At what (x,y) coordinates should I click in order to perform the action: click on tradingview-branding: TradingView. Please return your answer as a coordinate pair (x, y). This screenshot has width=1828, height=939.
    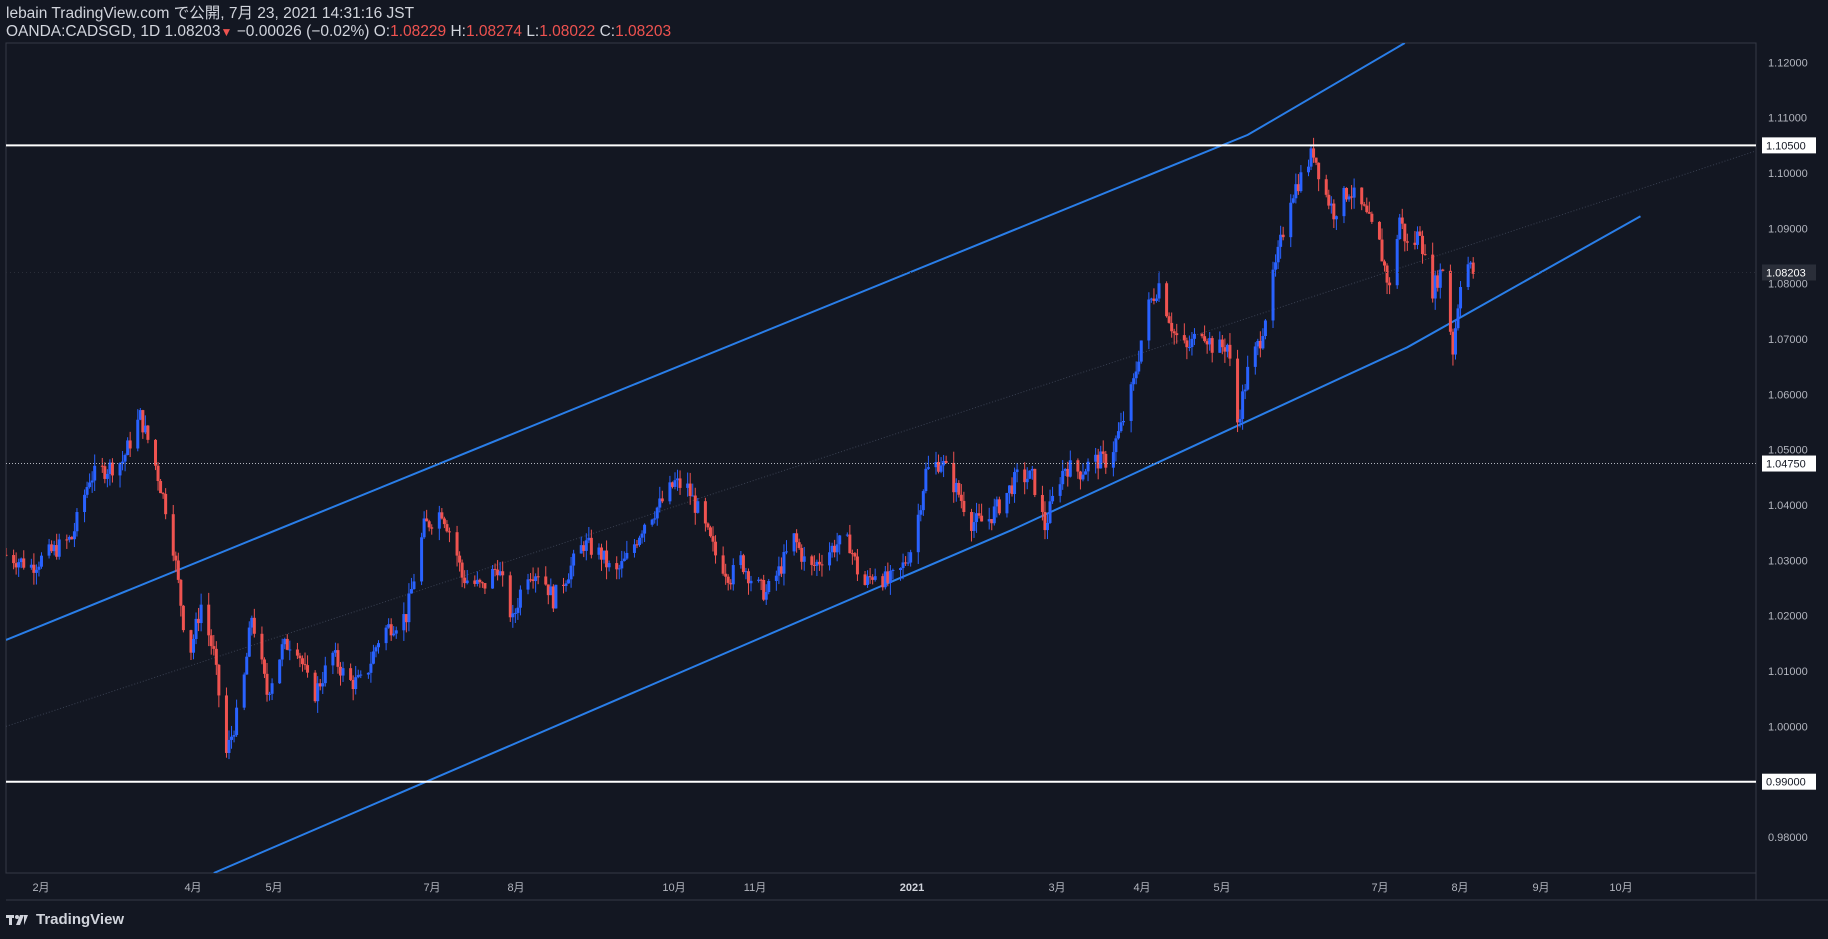
    Looking at the image, I should click on (65, 919).